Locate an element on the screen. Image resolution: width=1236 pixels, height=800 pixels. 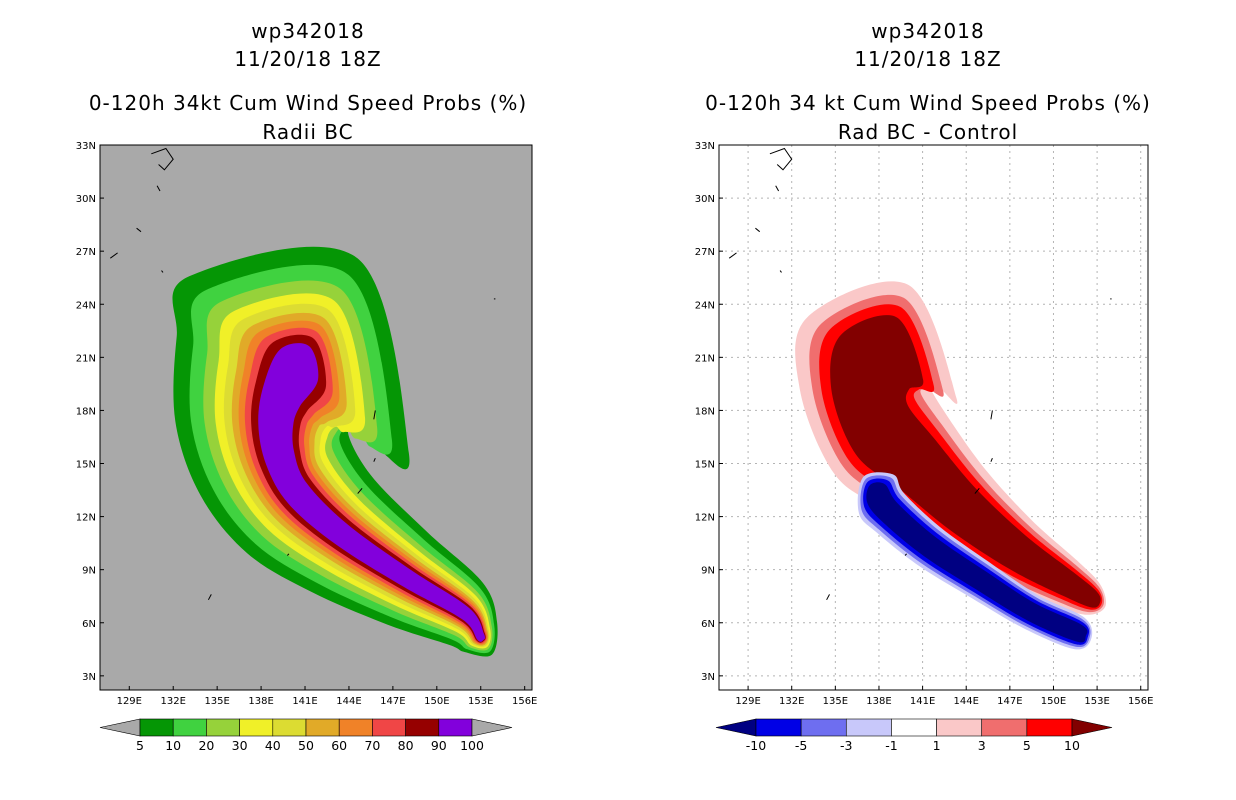
left-xtick-label-150E: 150E is located at coordinates (436, 701).